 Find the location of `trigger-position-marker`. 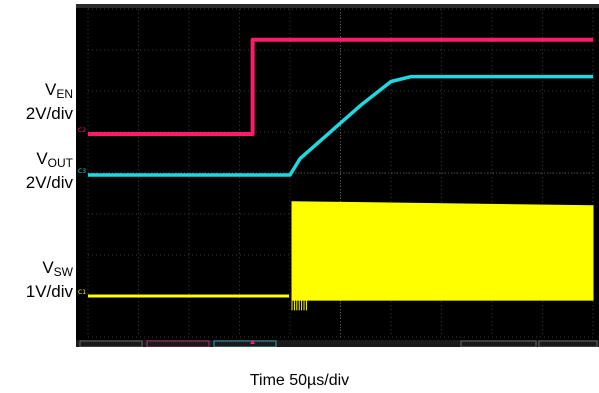

trigger-position-marker is located at coordinates (253, 342).